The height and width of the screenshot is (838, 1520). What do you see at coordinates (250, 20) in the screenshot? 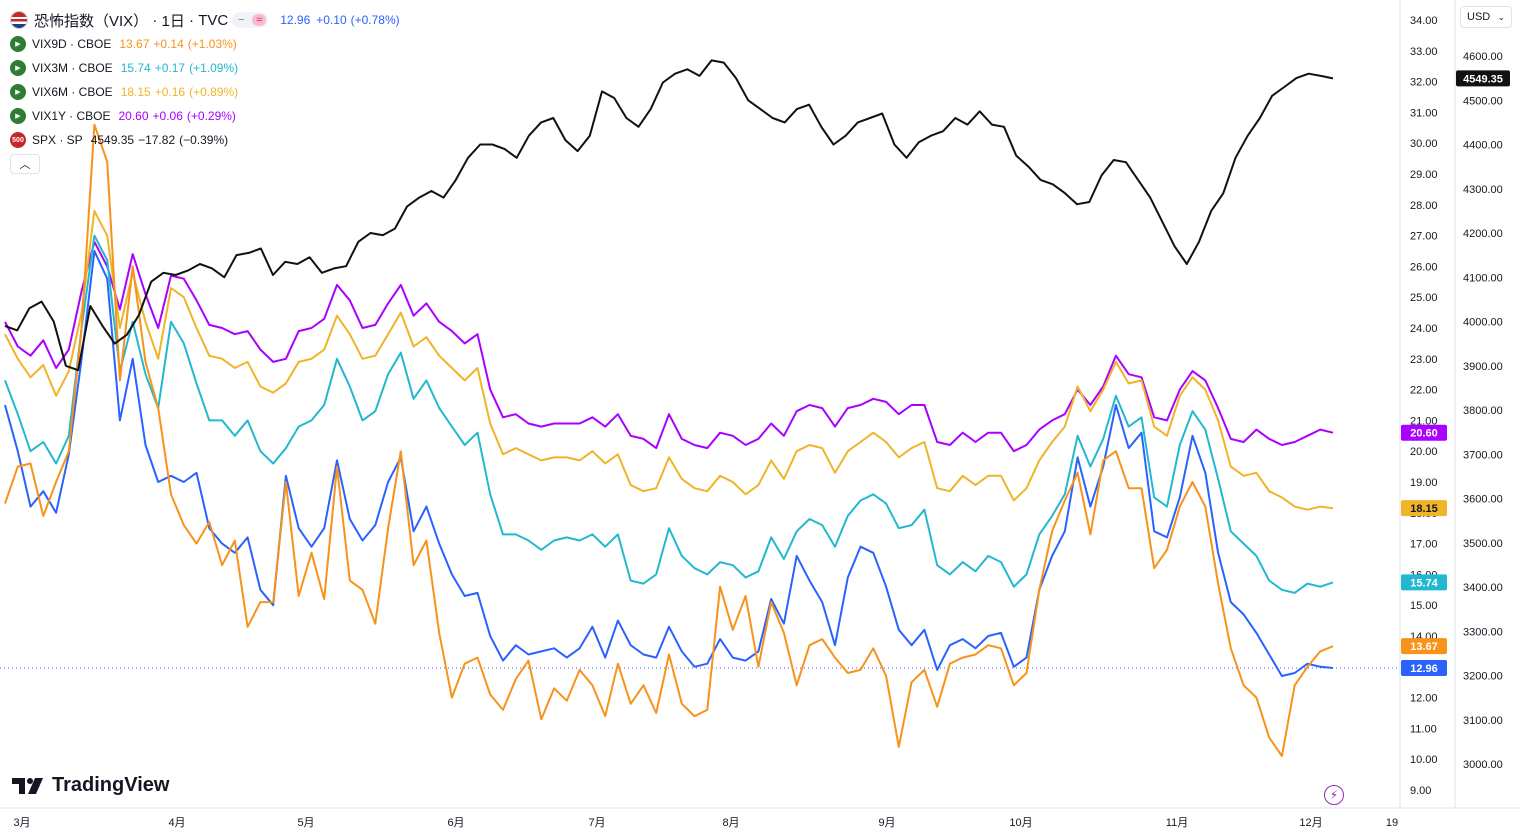
I see `market-status-pill: − ≈` at bounding box center [250, 20].